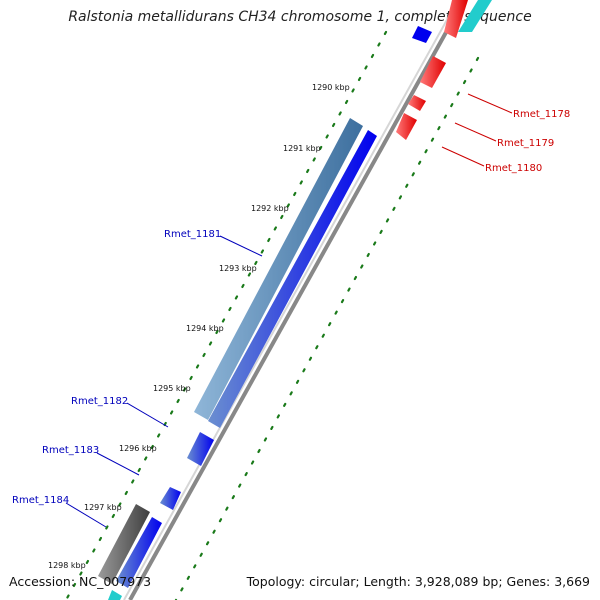  Describe the element at coordinates (541, 114) in the screenshot. I see `gene-label-rmet-1178: Rmet_1178` at that location.